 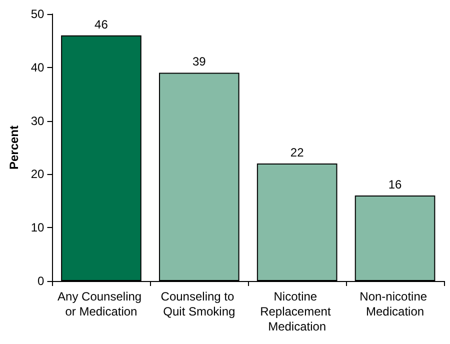 I want to click on y-tick-label: 0, so click(x=41, y=281).